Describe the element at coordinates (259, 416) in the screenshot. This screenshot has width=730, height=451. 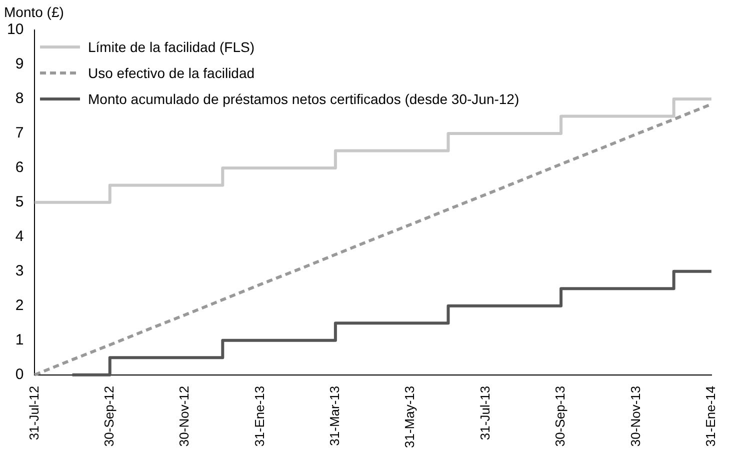
I see `x-tick-label: 31-Ene-13` at that location.